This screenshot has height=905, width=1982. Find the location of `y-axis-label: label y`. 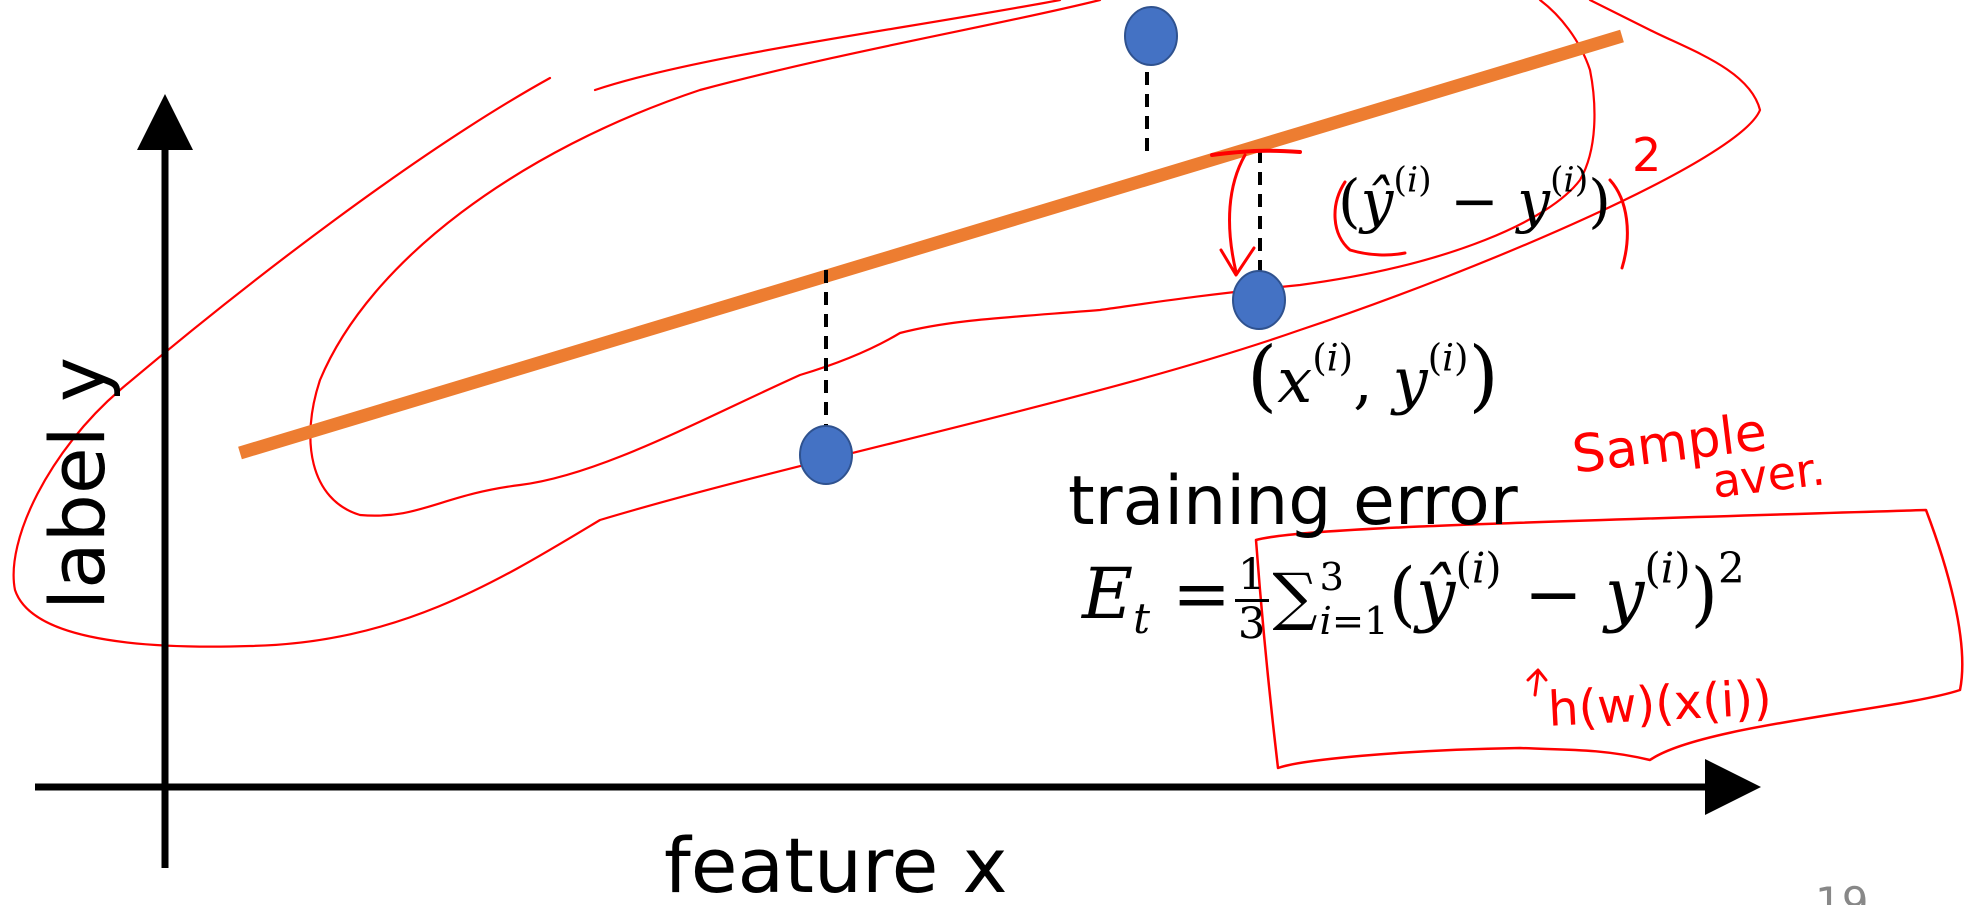

y-axis-label: label y is located at coordinates (77, 483).